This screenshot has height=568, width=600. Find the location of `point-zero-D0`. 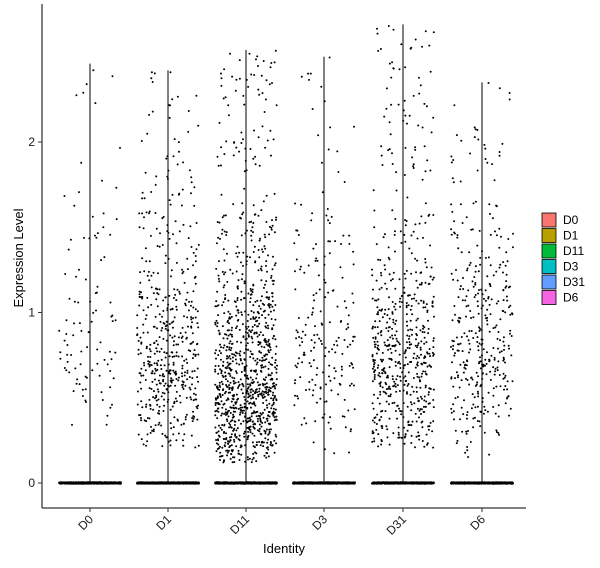

point-zero-D0 is located at coordinates (102, 483).